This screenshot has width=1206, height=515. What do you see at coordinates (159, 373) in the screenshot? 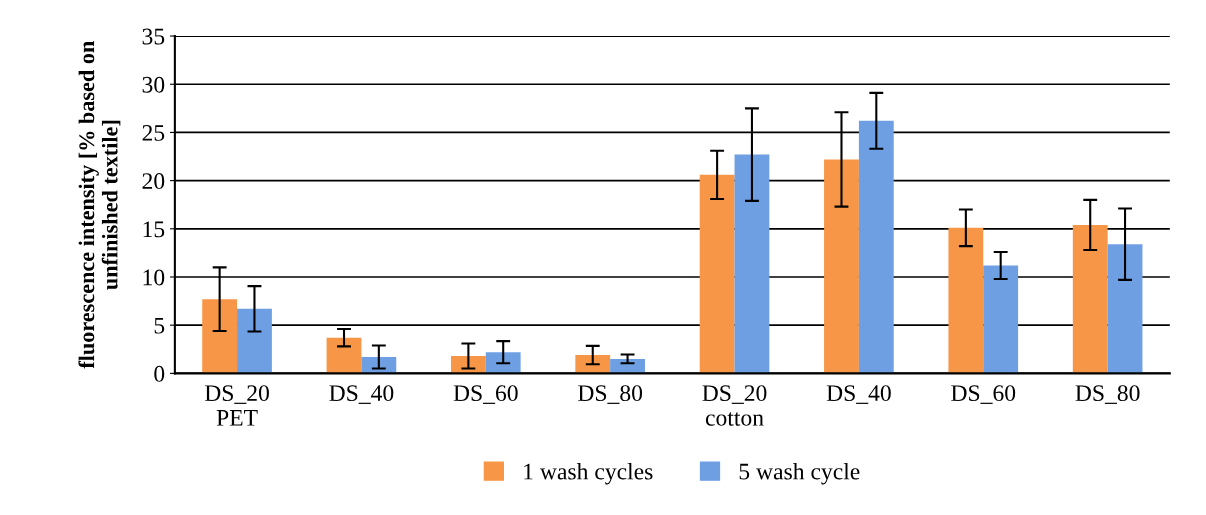
I see `y-tick-label: 0` at bounding box center [159, 373].